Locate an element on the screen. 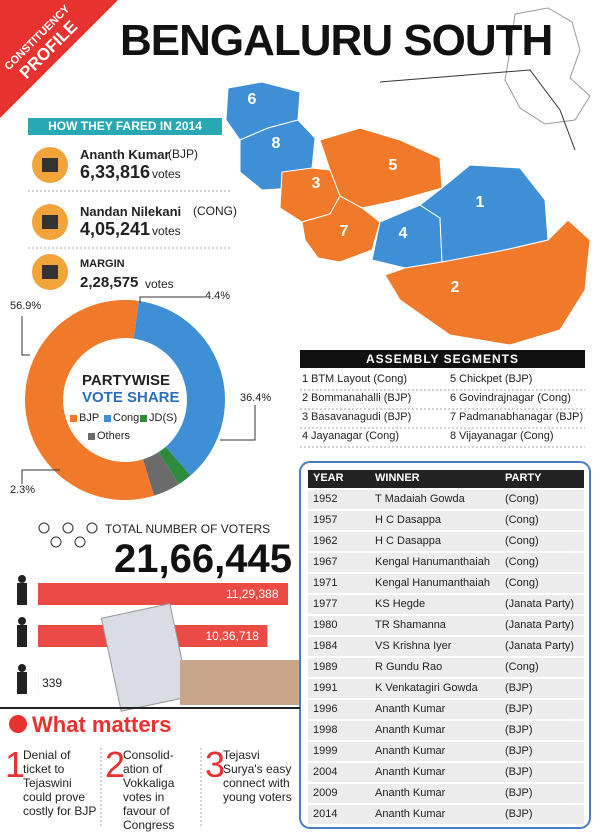  table-header: YEAR is located at coordinates (328, 478).